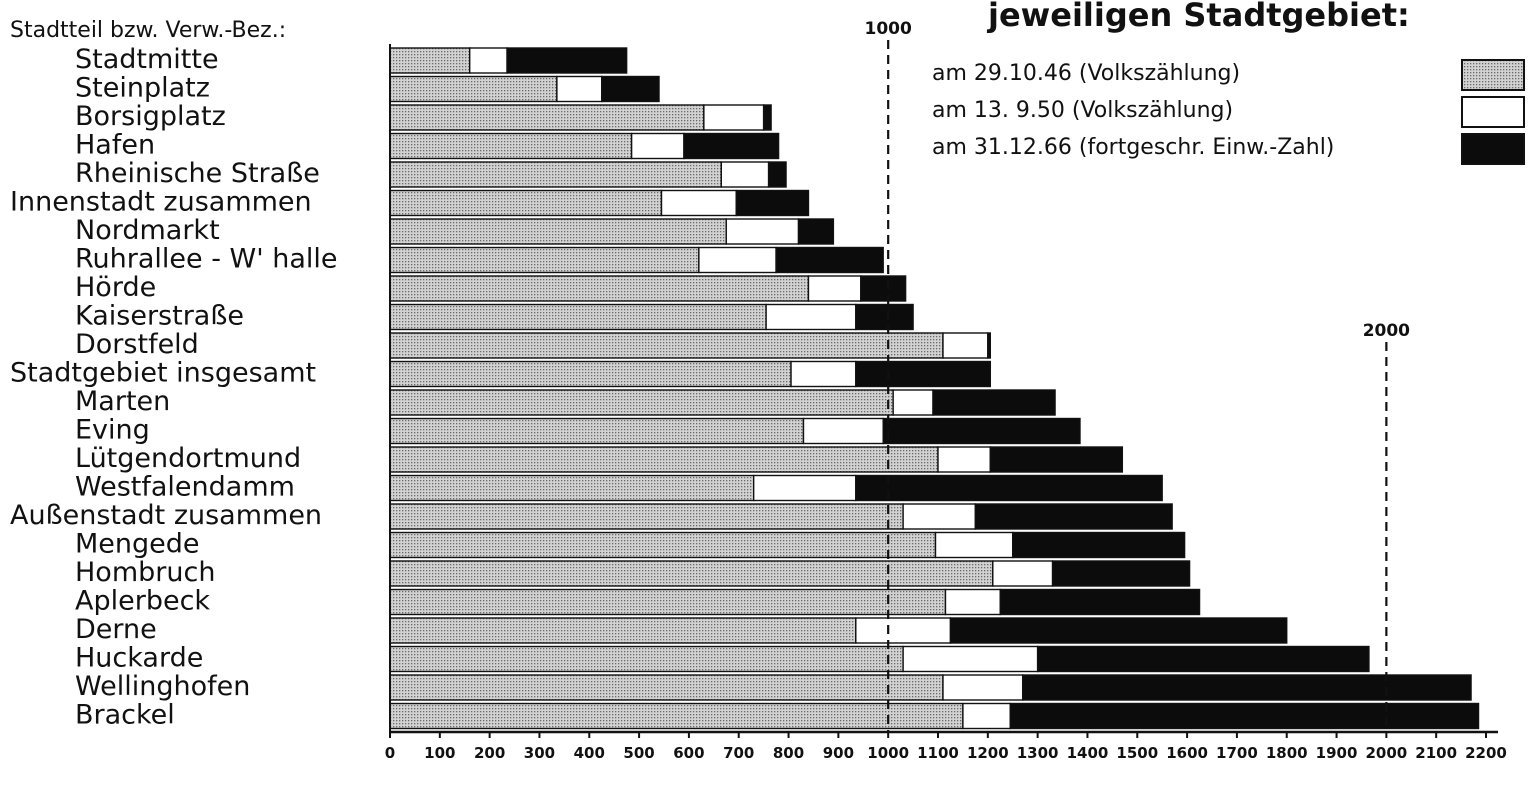 The image size is (1540, 786). What do you see at coordinates (1237, 753) in the screenshot?
I see `x-tick-label: 1700` at bounding box center [1237, 753].